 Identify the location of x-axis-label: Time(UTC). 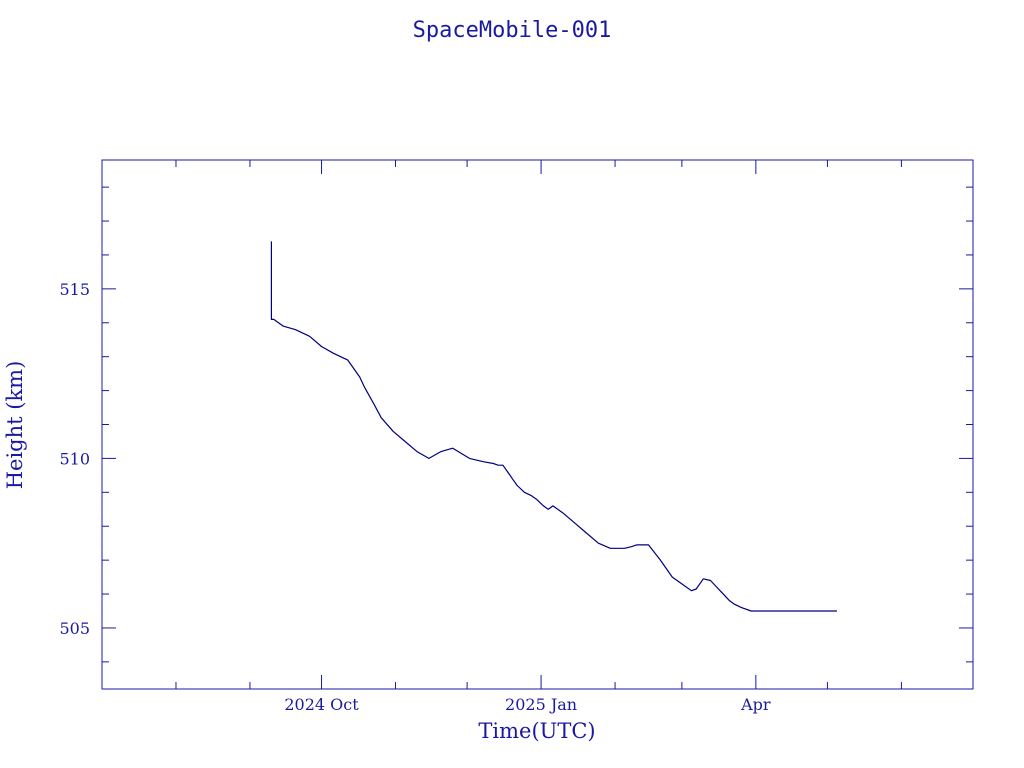
(536, 731).